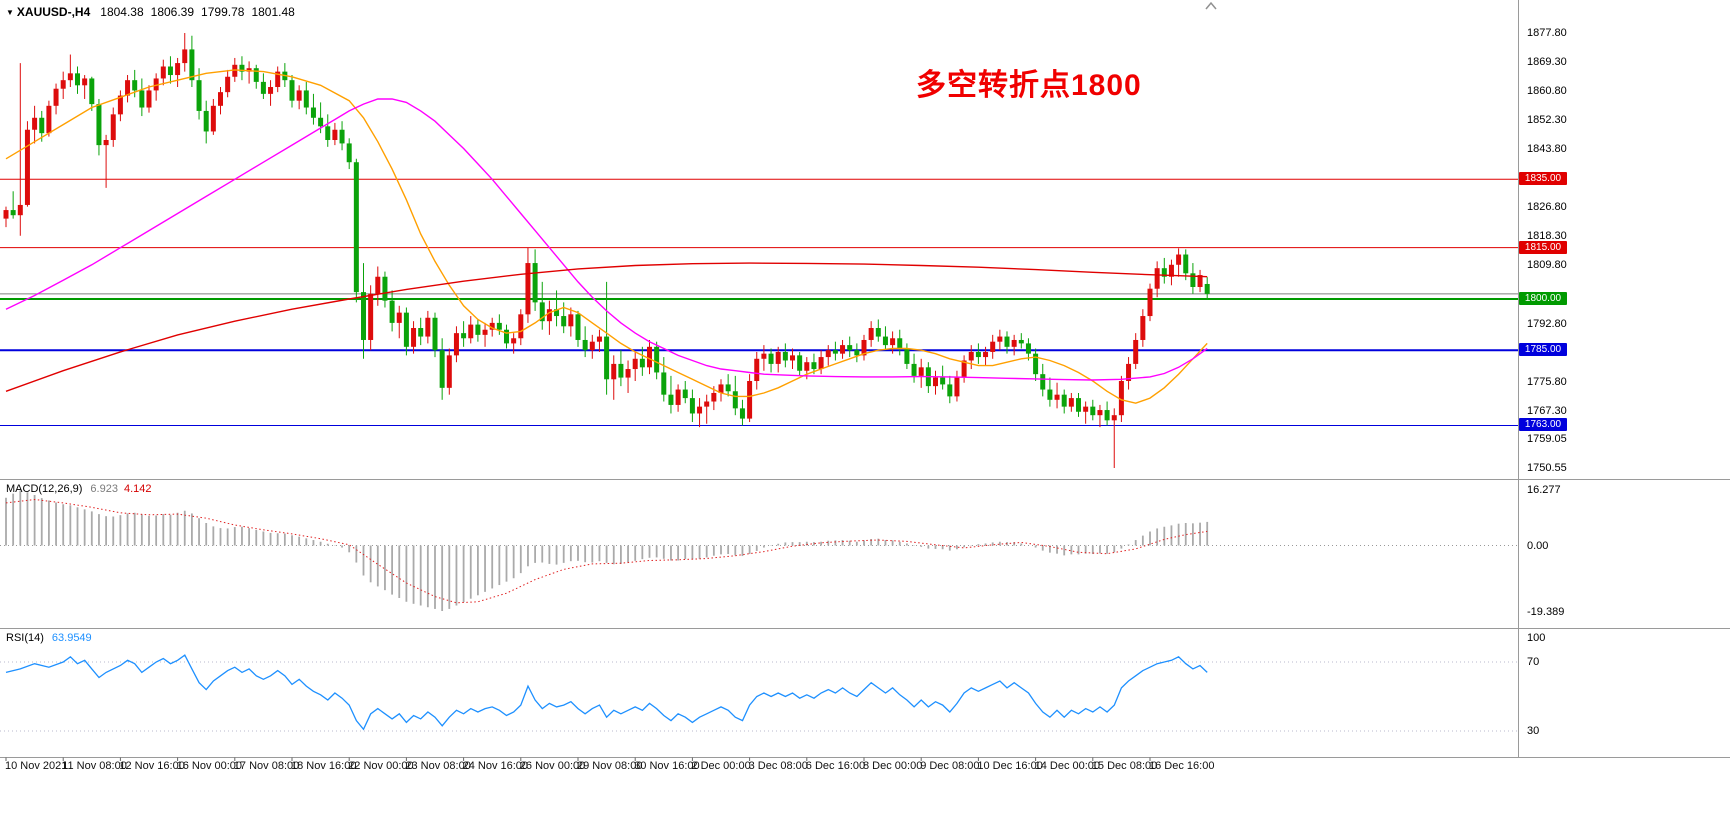 This screenshot has height=839, width=1730. Describe the element at coordinates (273, 12) in the screenshot. I see `ohlc-close: 1801.48` at that location.